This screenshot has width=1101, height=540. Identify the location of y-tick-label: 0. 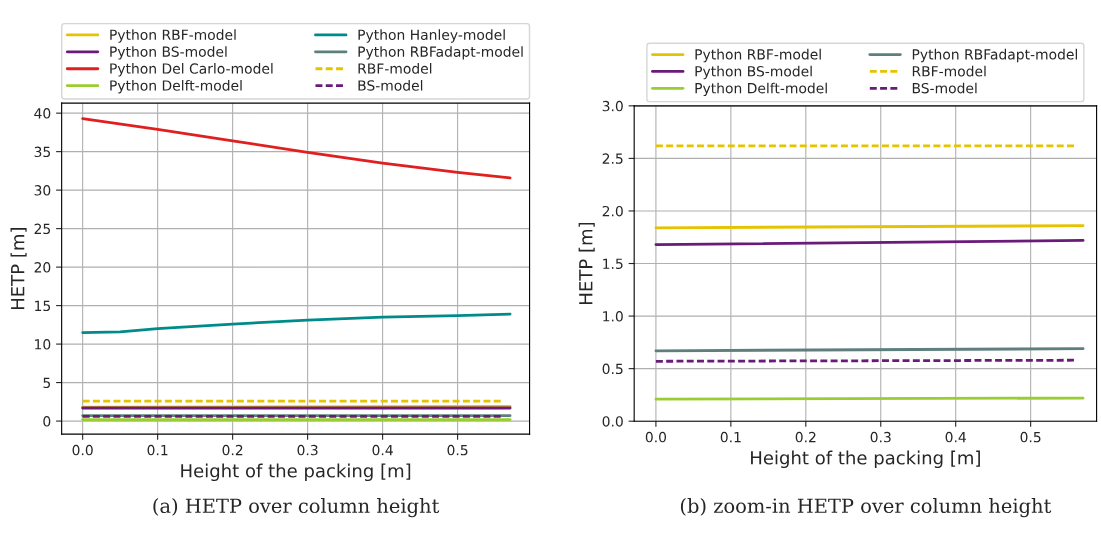
(47, 421).